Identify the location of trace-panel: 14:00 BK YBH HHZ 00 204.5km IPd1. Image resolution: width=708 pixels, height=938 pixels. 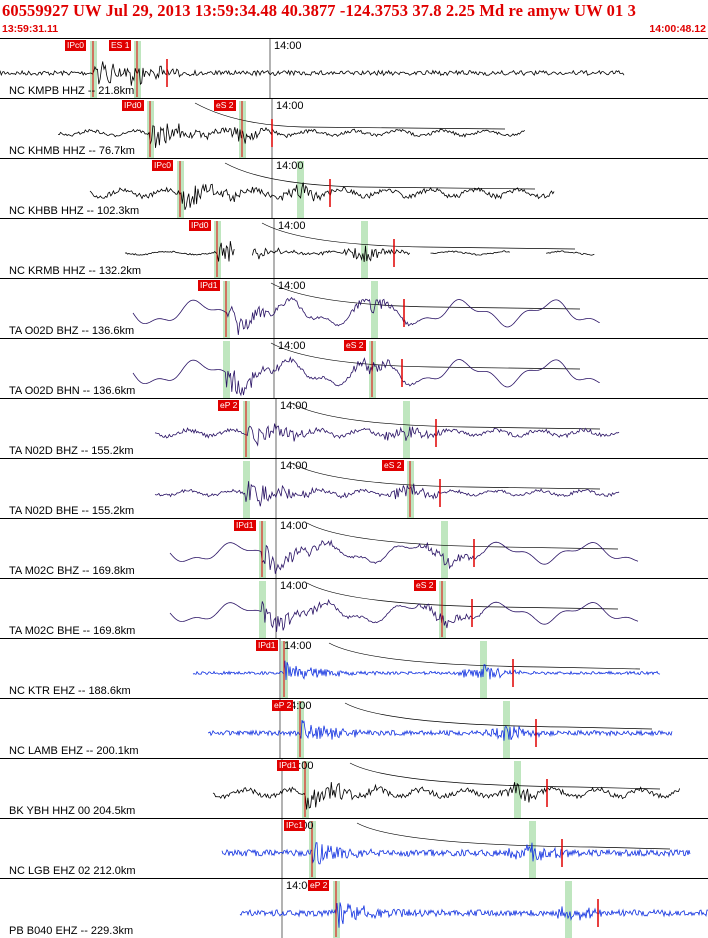
(354, 788).